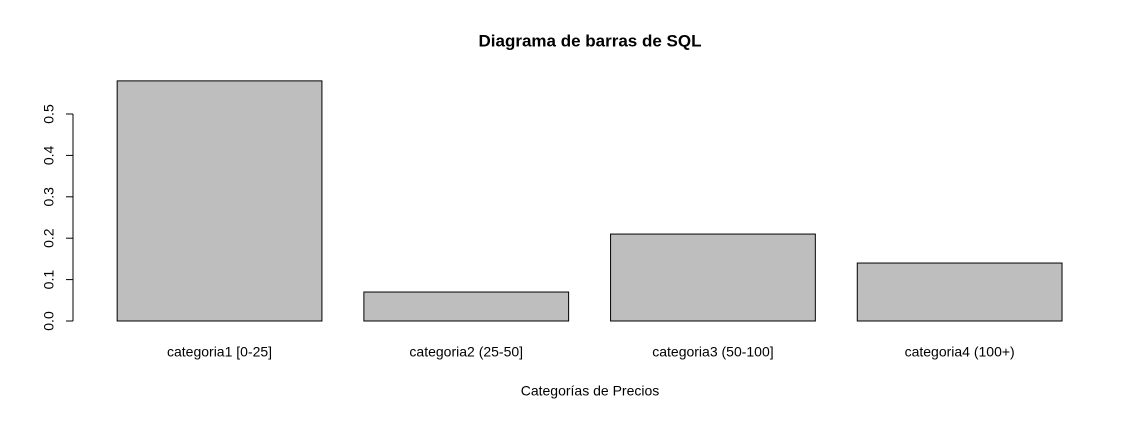 This screenshot has height=422, width=1142. Describe the element at coordinates (49, 280) in the screenshot. I see `y-tick-label: 0.1` at that location.